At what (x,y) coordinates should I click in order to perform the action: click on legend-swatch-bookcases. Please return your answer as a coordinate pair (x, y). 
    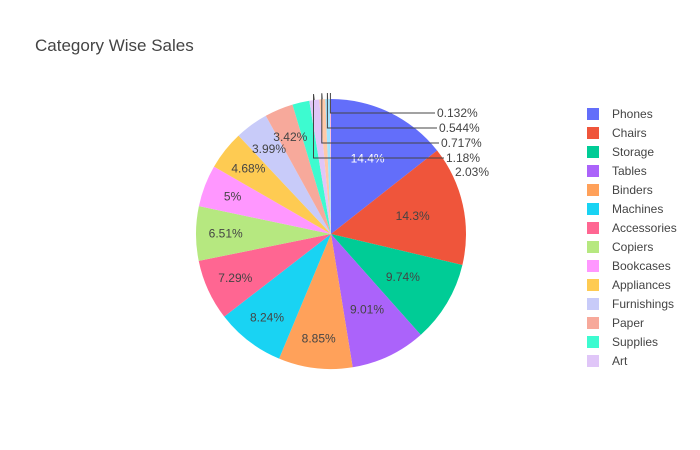
    Looking at the image, I should click on (593, 266).